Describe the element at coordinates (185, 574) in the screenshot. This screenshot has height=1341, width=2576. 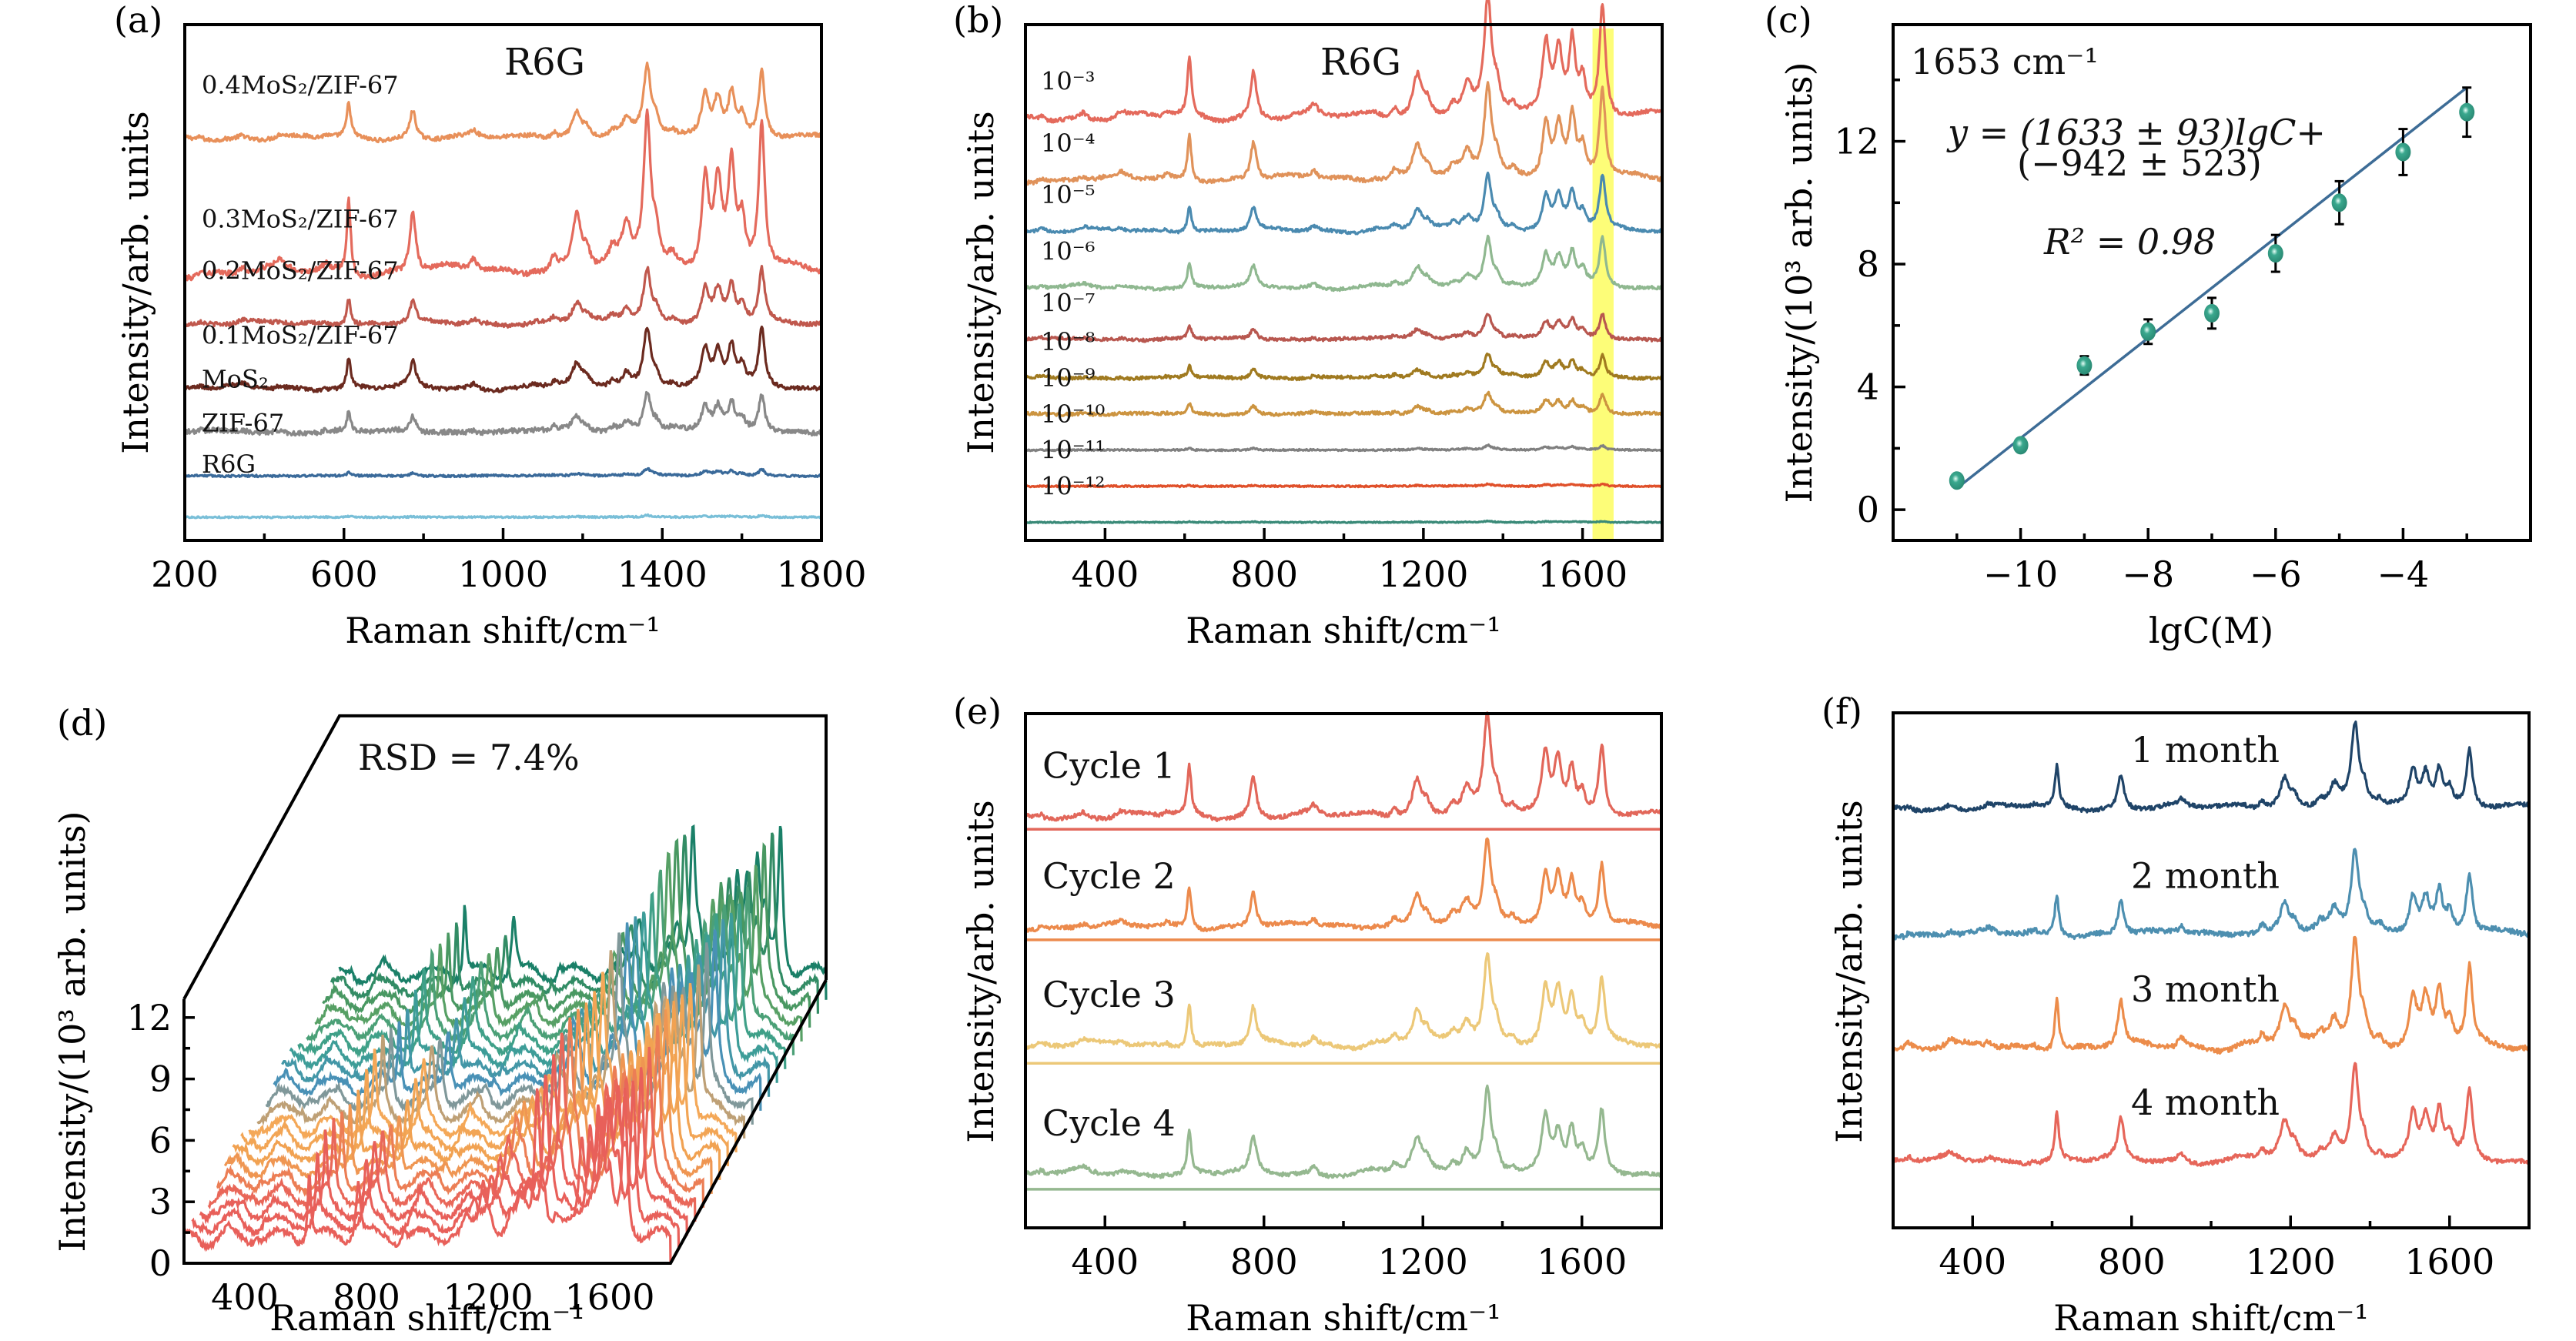
I see `panel-a-xtick-label: 200` at that location.